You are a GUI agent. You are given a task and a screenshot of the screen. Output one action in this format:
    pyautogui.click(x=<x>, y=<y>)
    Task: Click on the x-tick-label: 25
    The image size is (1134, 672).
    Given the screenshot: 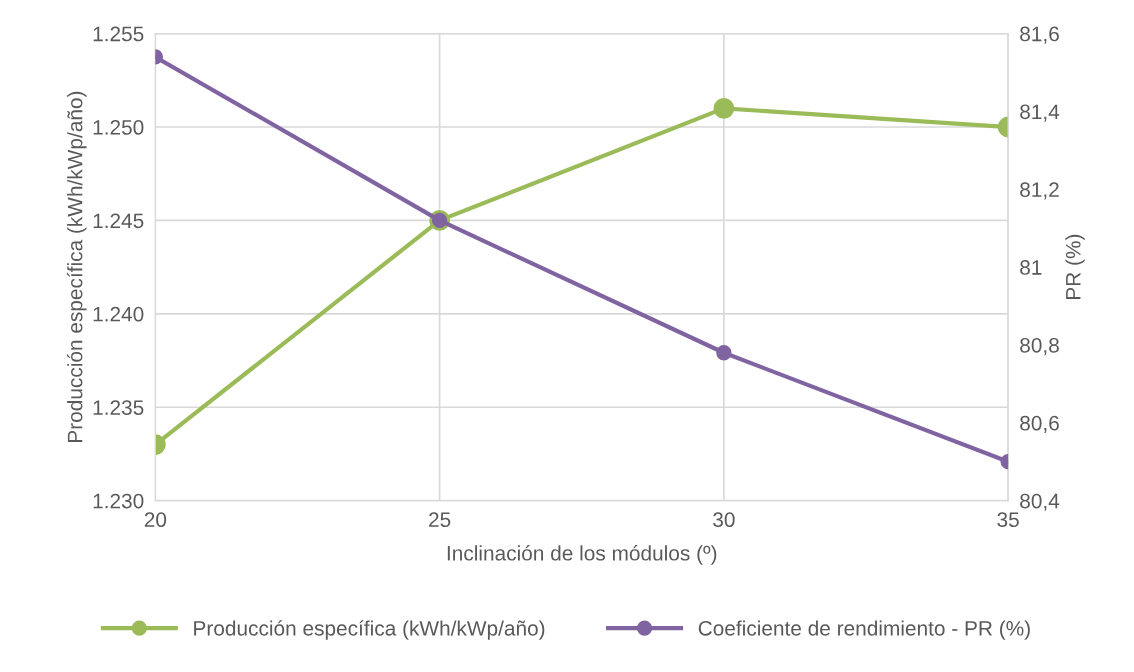 What is the action you would take?
    pyautogui.click(x=440, y=520)
    